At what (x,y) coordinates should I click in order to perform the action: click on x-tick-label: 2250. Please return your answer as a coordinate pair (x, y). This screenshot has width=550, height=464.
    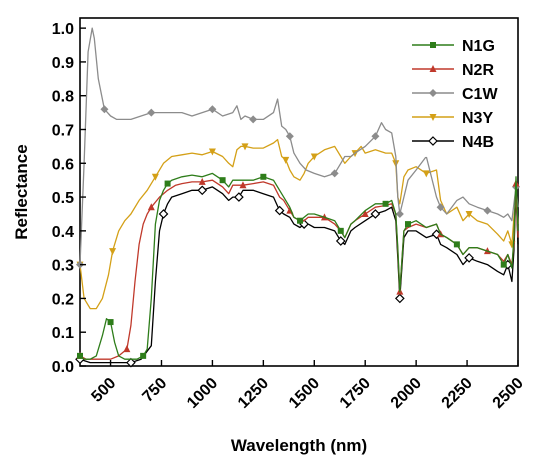
    Looking at the image, I should click on (457, 393).